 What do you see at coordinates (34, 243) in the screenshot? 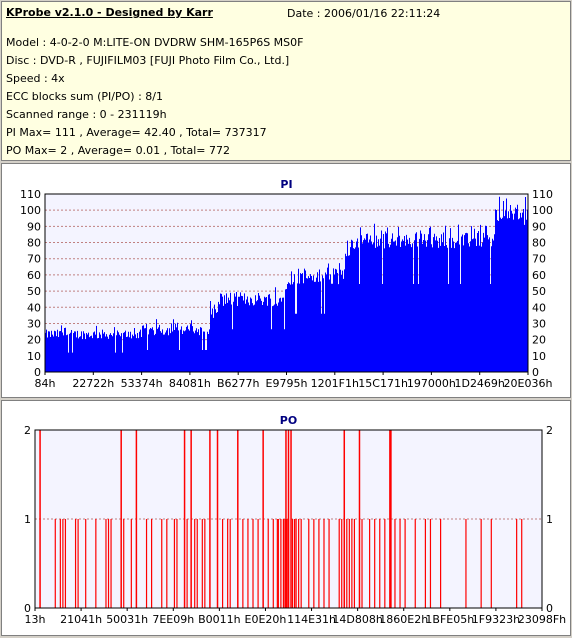
I see `pi-y-tick-left: 80` at bounding box center [34, 243].